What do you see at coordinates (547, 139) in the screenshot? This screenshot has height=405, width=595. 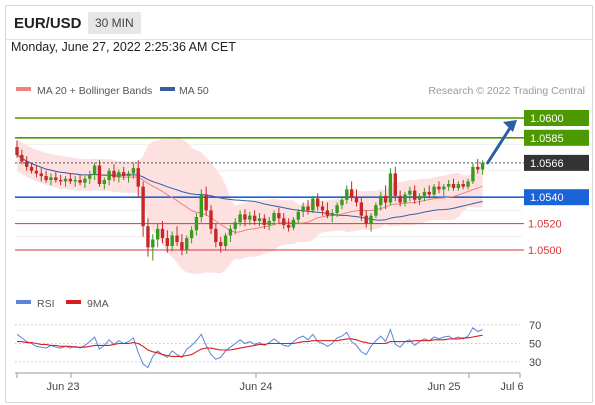 I see `level-tag-label: 1.0585` at bounding box center [547, 139].